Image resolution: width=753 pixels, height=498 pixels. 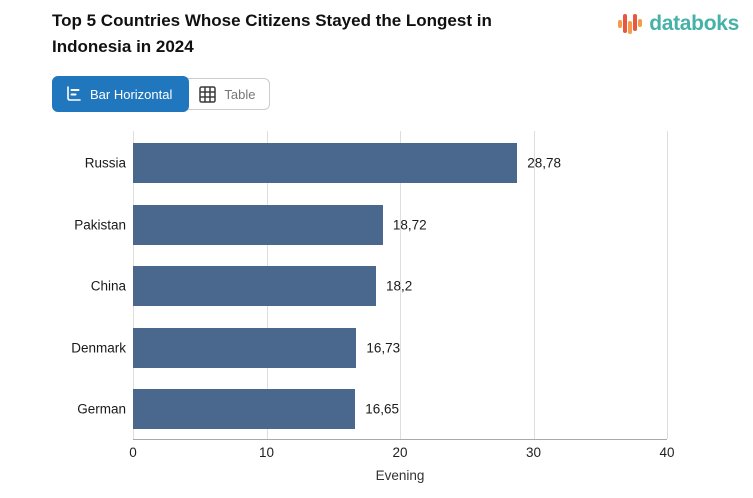 What do you see at coordinates (101, 409) in the screenshot?
I see `category-label: German` at bounding box center [101, 409].